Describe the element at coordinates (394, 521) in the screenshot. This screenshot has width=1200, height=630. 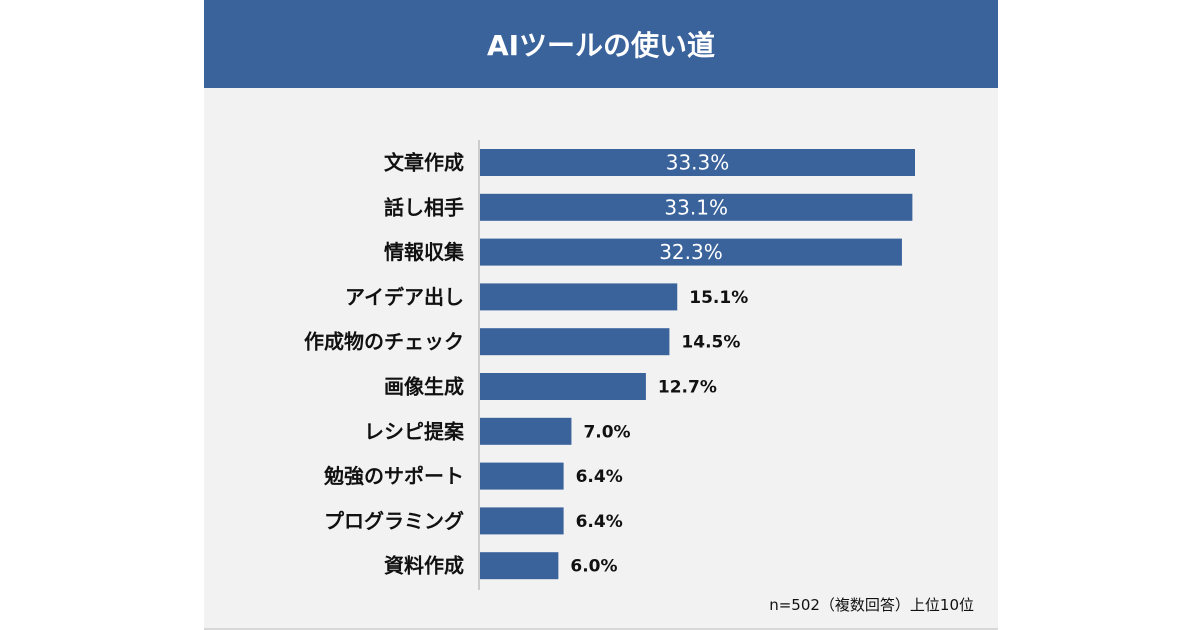
I see `category-label: プログラミング` at that location.